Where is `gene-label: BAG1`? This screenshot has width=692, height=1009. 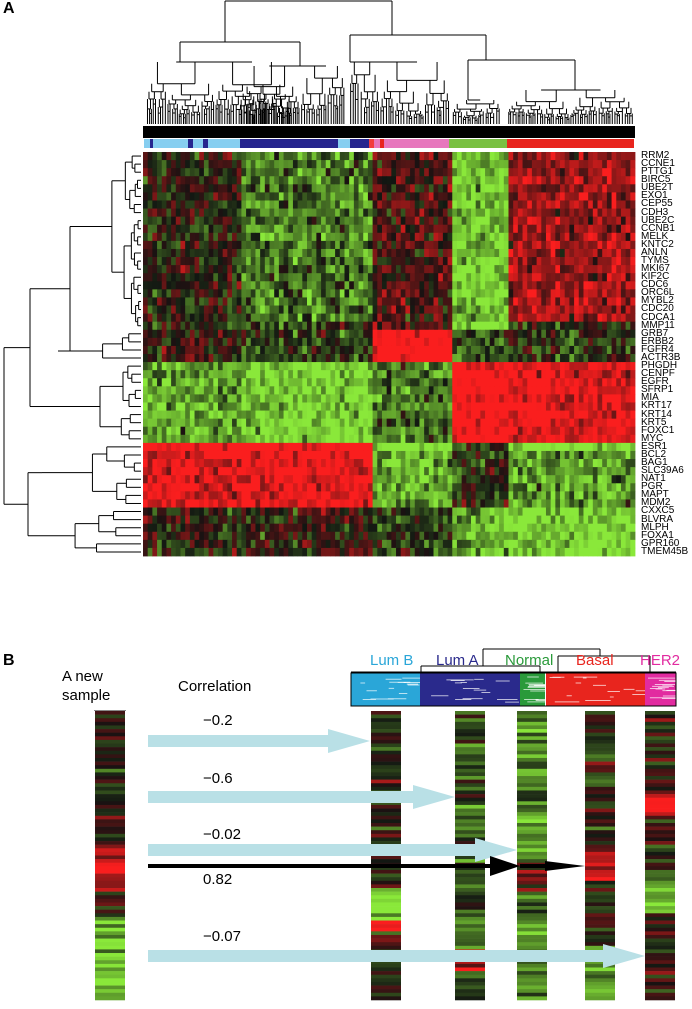
gene-label: BAG1 is located at coordinates (654, 462).